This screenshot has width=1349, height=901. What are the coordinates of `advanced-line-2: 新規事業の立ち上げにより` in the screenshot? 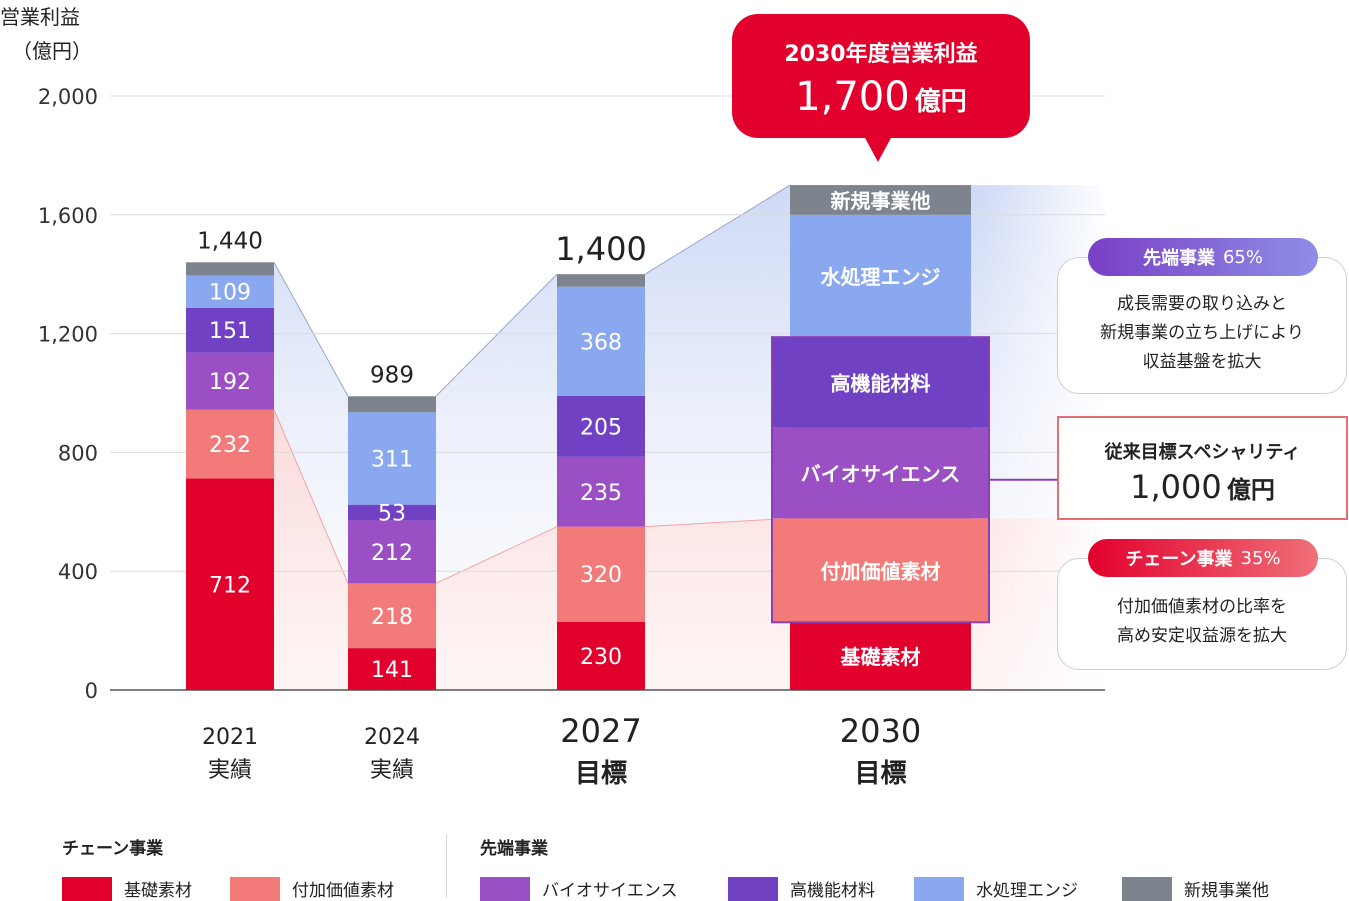 It's located at (1202, 333).